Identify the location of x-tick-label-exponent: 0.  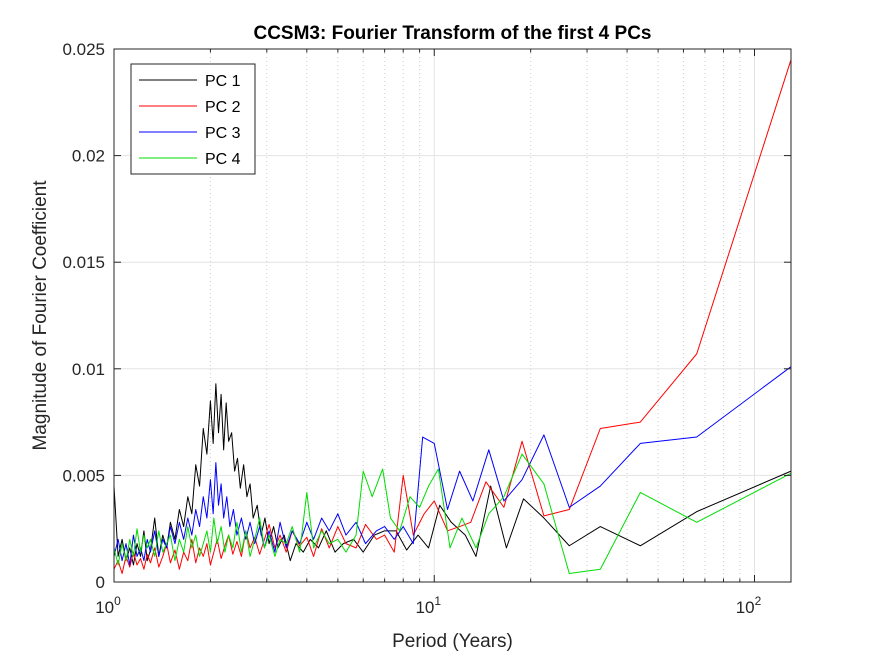
(117, 601).